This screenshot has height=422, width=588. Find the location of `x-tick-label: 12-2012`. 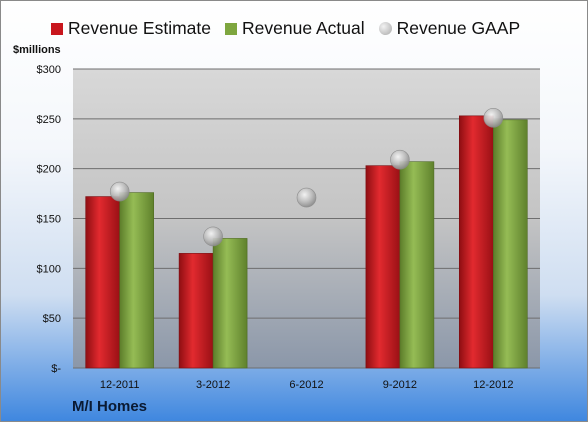

x-tick-label: 12-2012 is located at coordinates (493, 385).